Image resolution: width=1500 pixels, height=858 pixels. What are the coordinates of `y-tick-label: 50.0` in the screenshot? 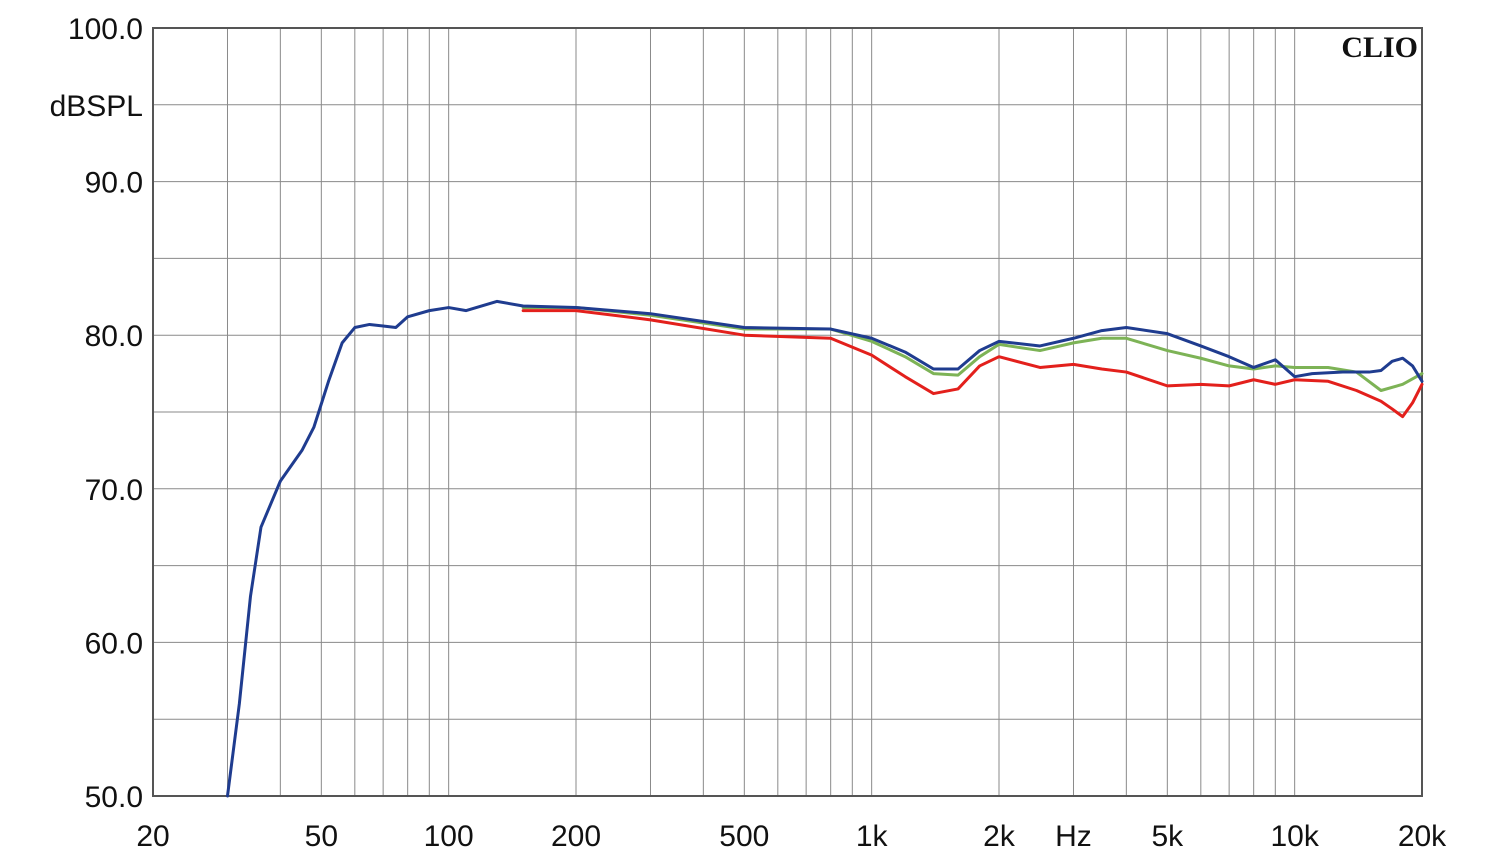 It's located at (114, 797).